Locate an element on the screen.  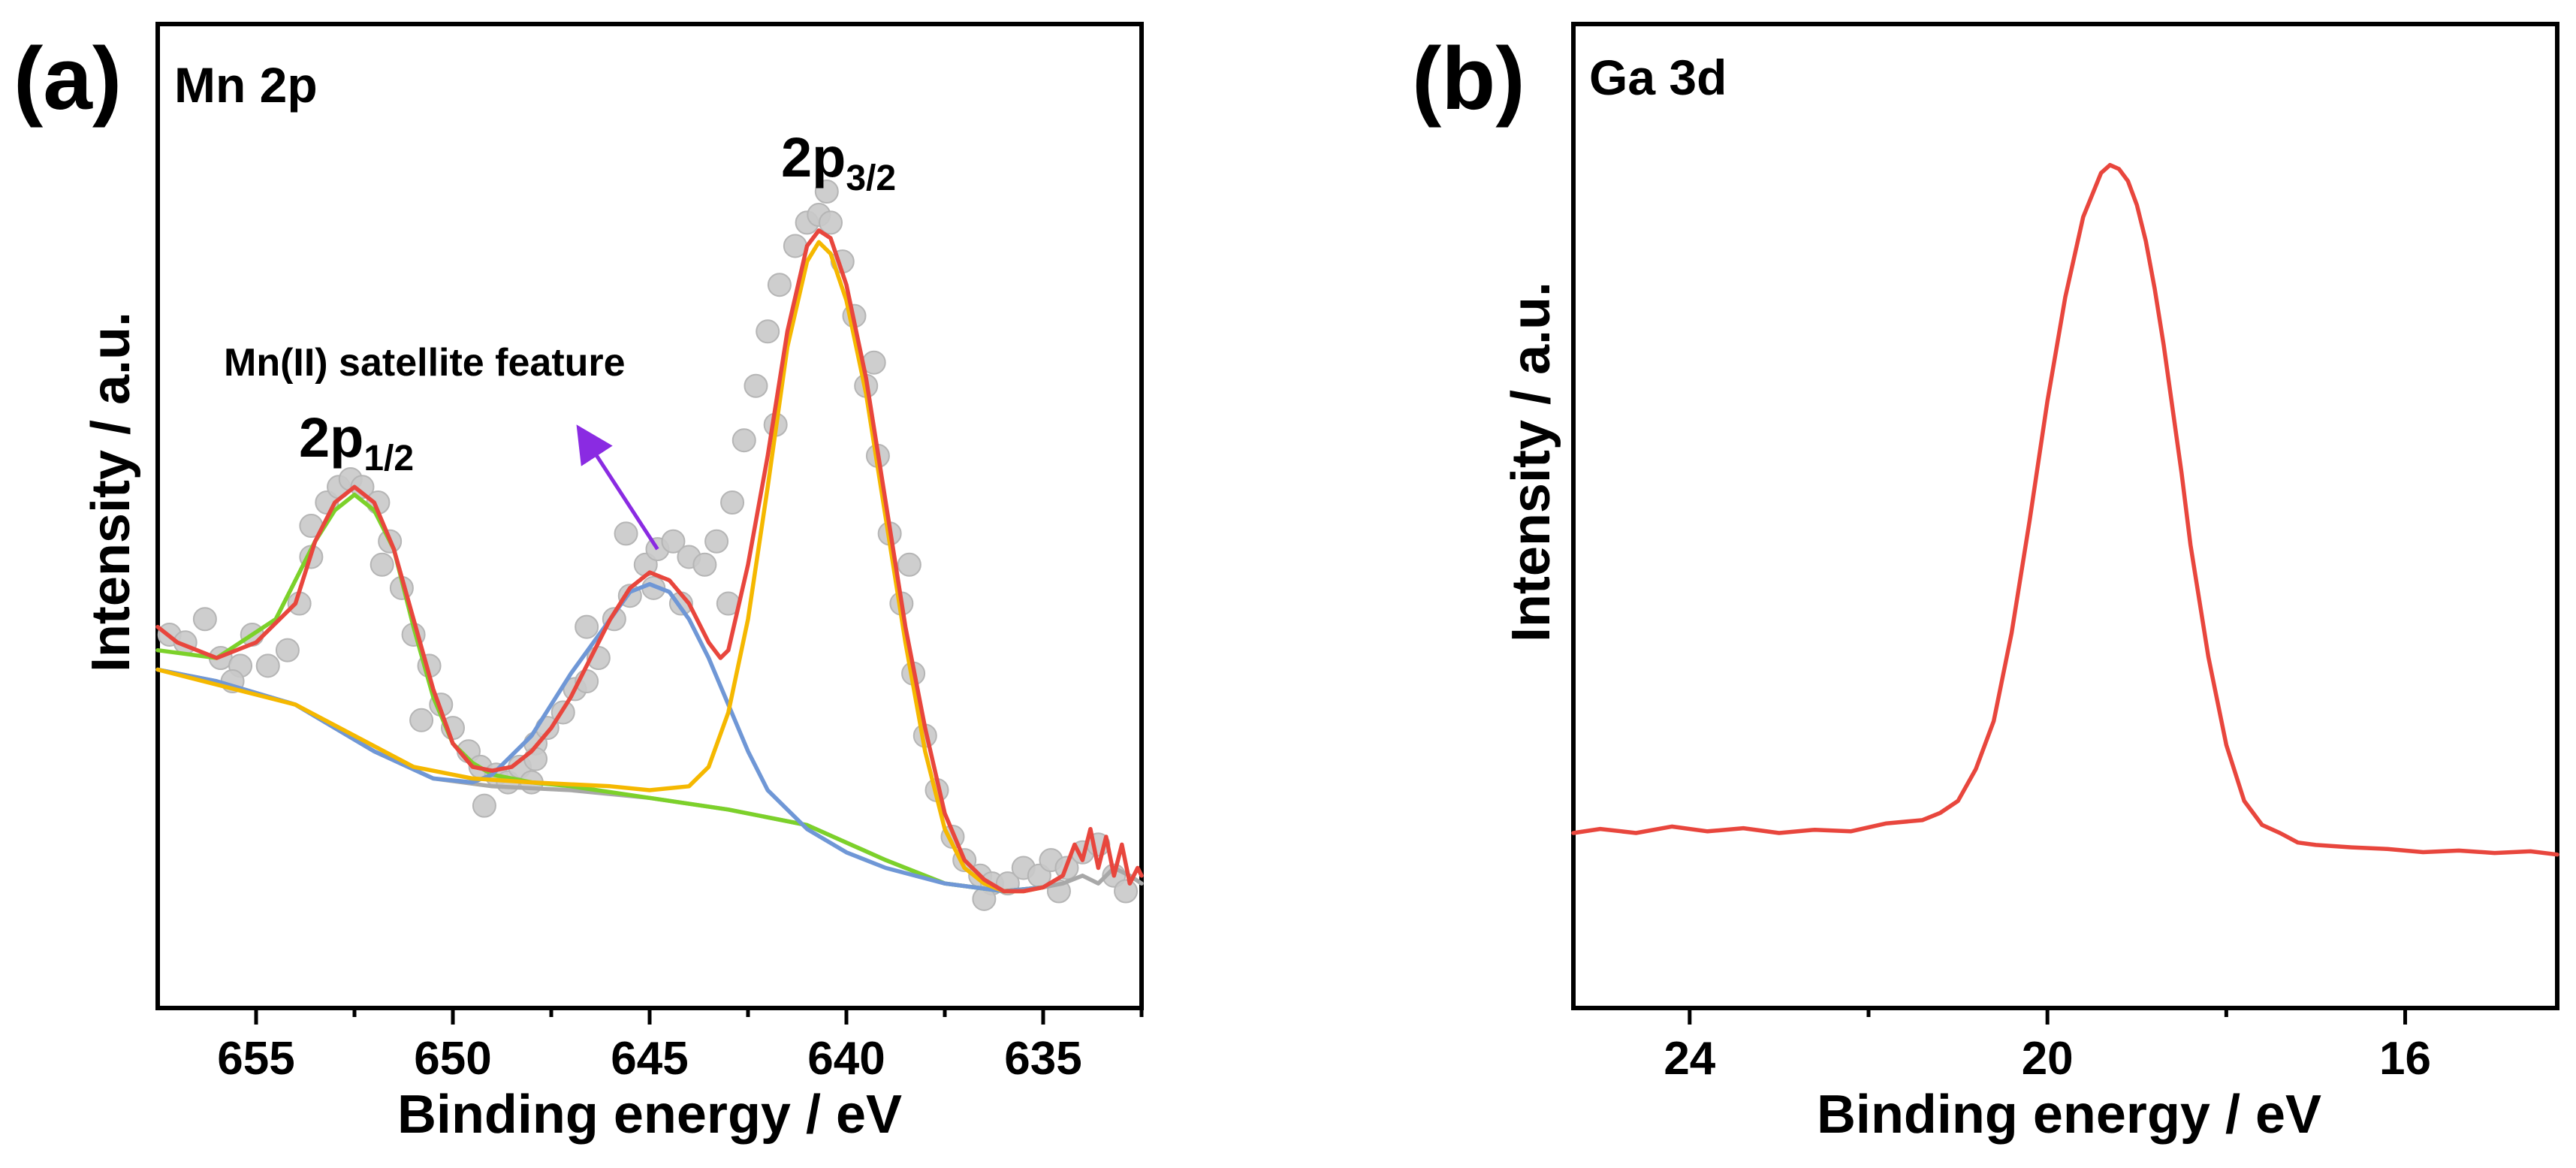
x-tick-label: 24 is located at coordinates (1689, 1059).